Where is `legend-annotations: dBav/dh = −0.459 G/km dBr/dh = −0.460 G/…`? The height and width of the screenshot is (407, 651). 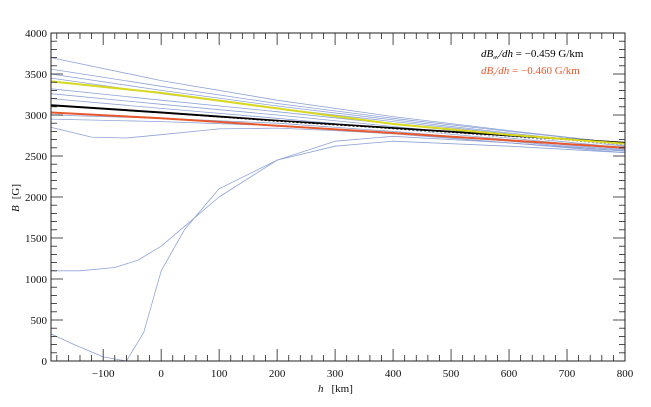
legend-annotations: dBav/dh = −0.459 G/km dBr/dh = −0.460 G/… is located at coordinates (532, 63).